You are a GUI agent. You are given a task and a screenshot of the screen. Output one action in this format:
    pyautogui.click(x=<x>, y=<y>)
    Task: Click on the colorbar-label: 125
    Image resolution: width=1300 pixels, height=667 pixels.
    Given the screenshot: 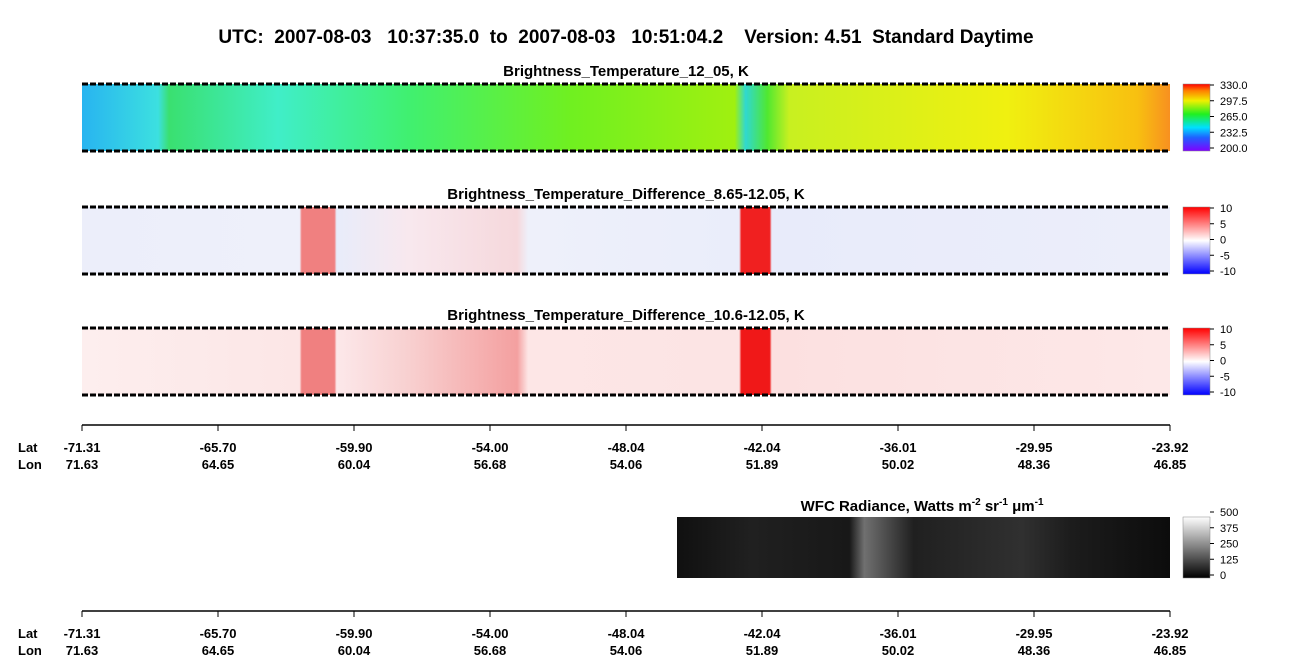 What is the action you would take?
    pyautogui.click(x=1229, y=560)
    